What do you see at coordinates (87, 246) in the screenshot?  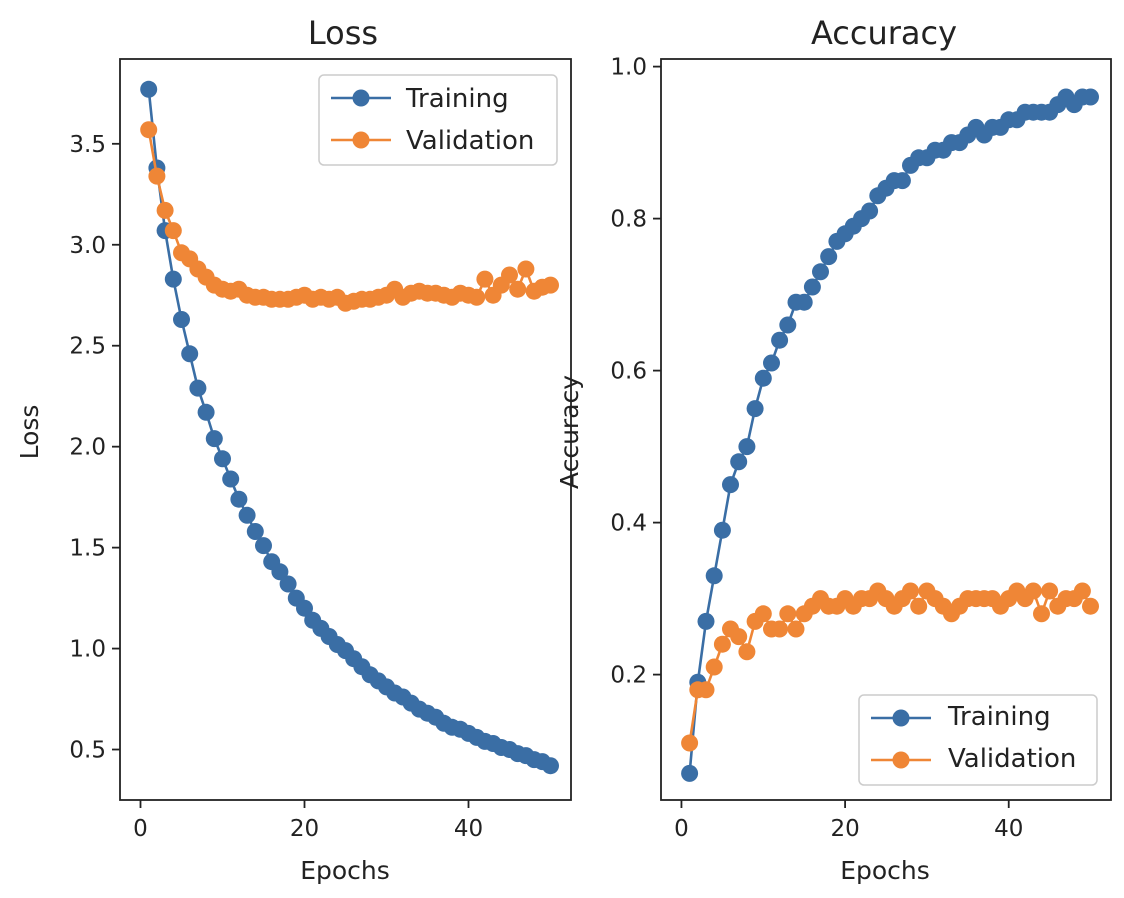 I see `loss-y-tick-label: 3.0` at bounding box center [87, 246].